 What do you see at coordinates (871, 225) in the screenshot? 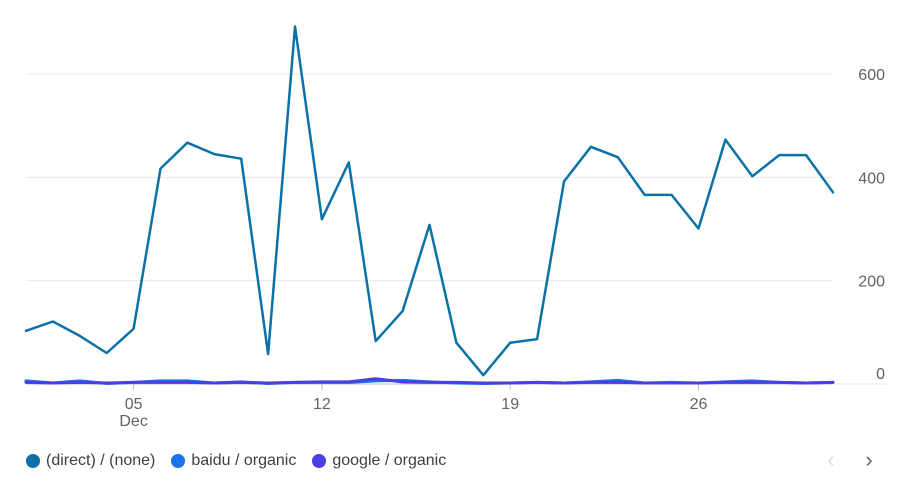
I see `y-axis: 0 200 400 600` at bounding box center [871, 225].